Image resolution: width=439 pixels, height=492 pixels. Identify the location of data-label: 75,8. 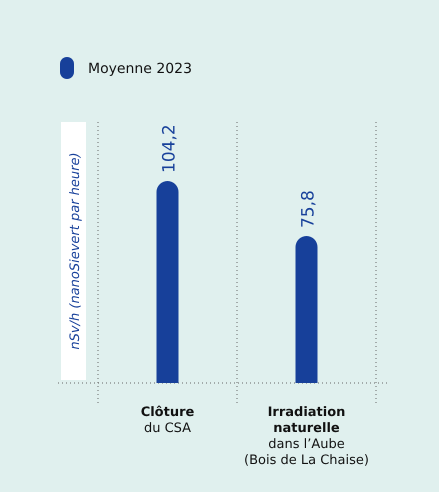
(308, 209).